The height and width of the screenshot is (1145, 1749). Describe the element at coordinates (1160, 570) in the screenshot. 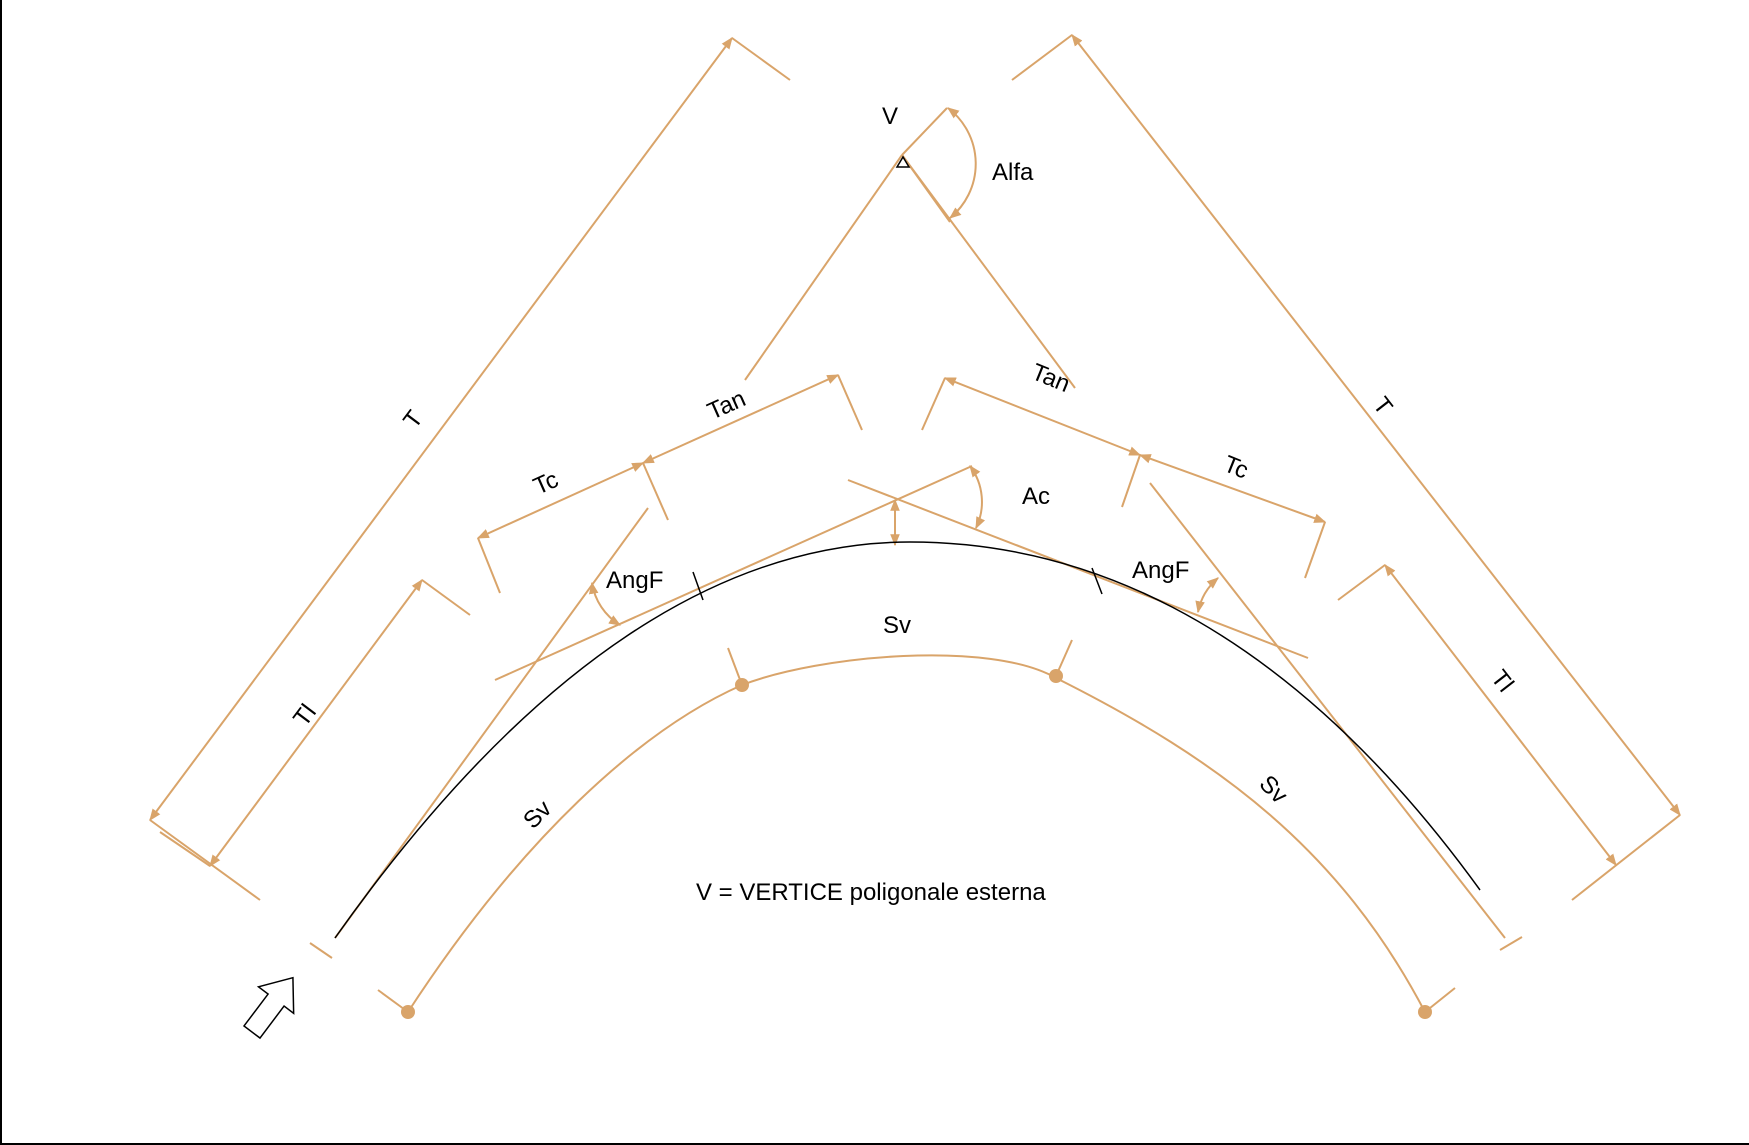

I see `label-angf-right: AngF` at that location.